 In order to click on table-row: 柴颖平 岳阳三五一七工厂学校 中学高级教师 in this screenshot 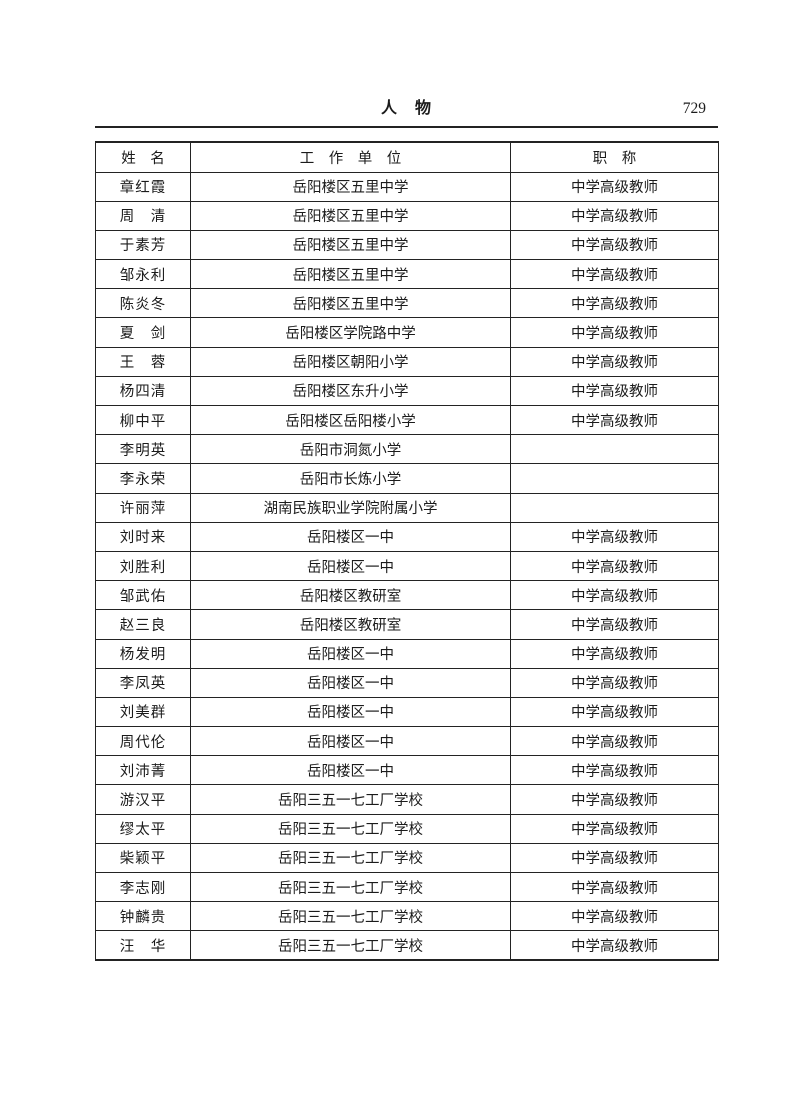, I will do `click(407, 858)`.